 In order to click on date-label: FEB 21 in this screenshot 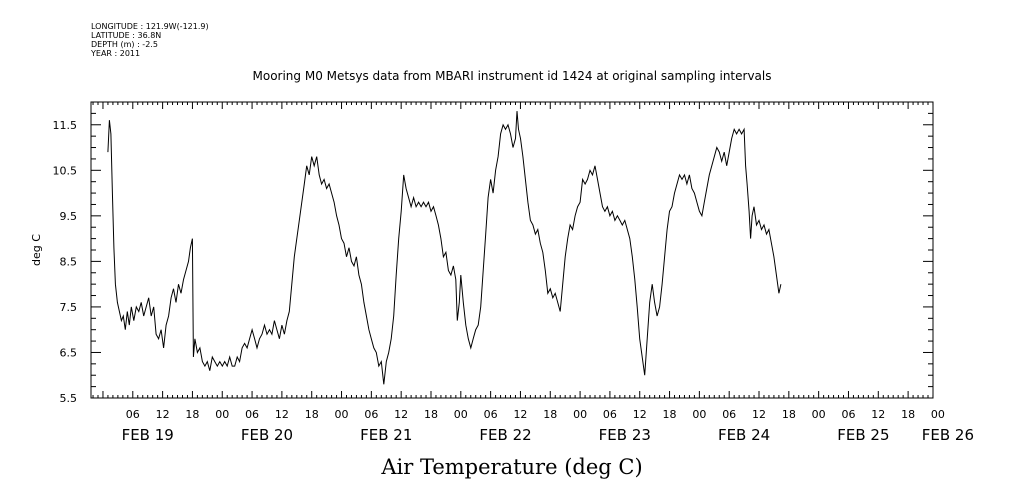, I will do `click(386, 435)`.